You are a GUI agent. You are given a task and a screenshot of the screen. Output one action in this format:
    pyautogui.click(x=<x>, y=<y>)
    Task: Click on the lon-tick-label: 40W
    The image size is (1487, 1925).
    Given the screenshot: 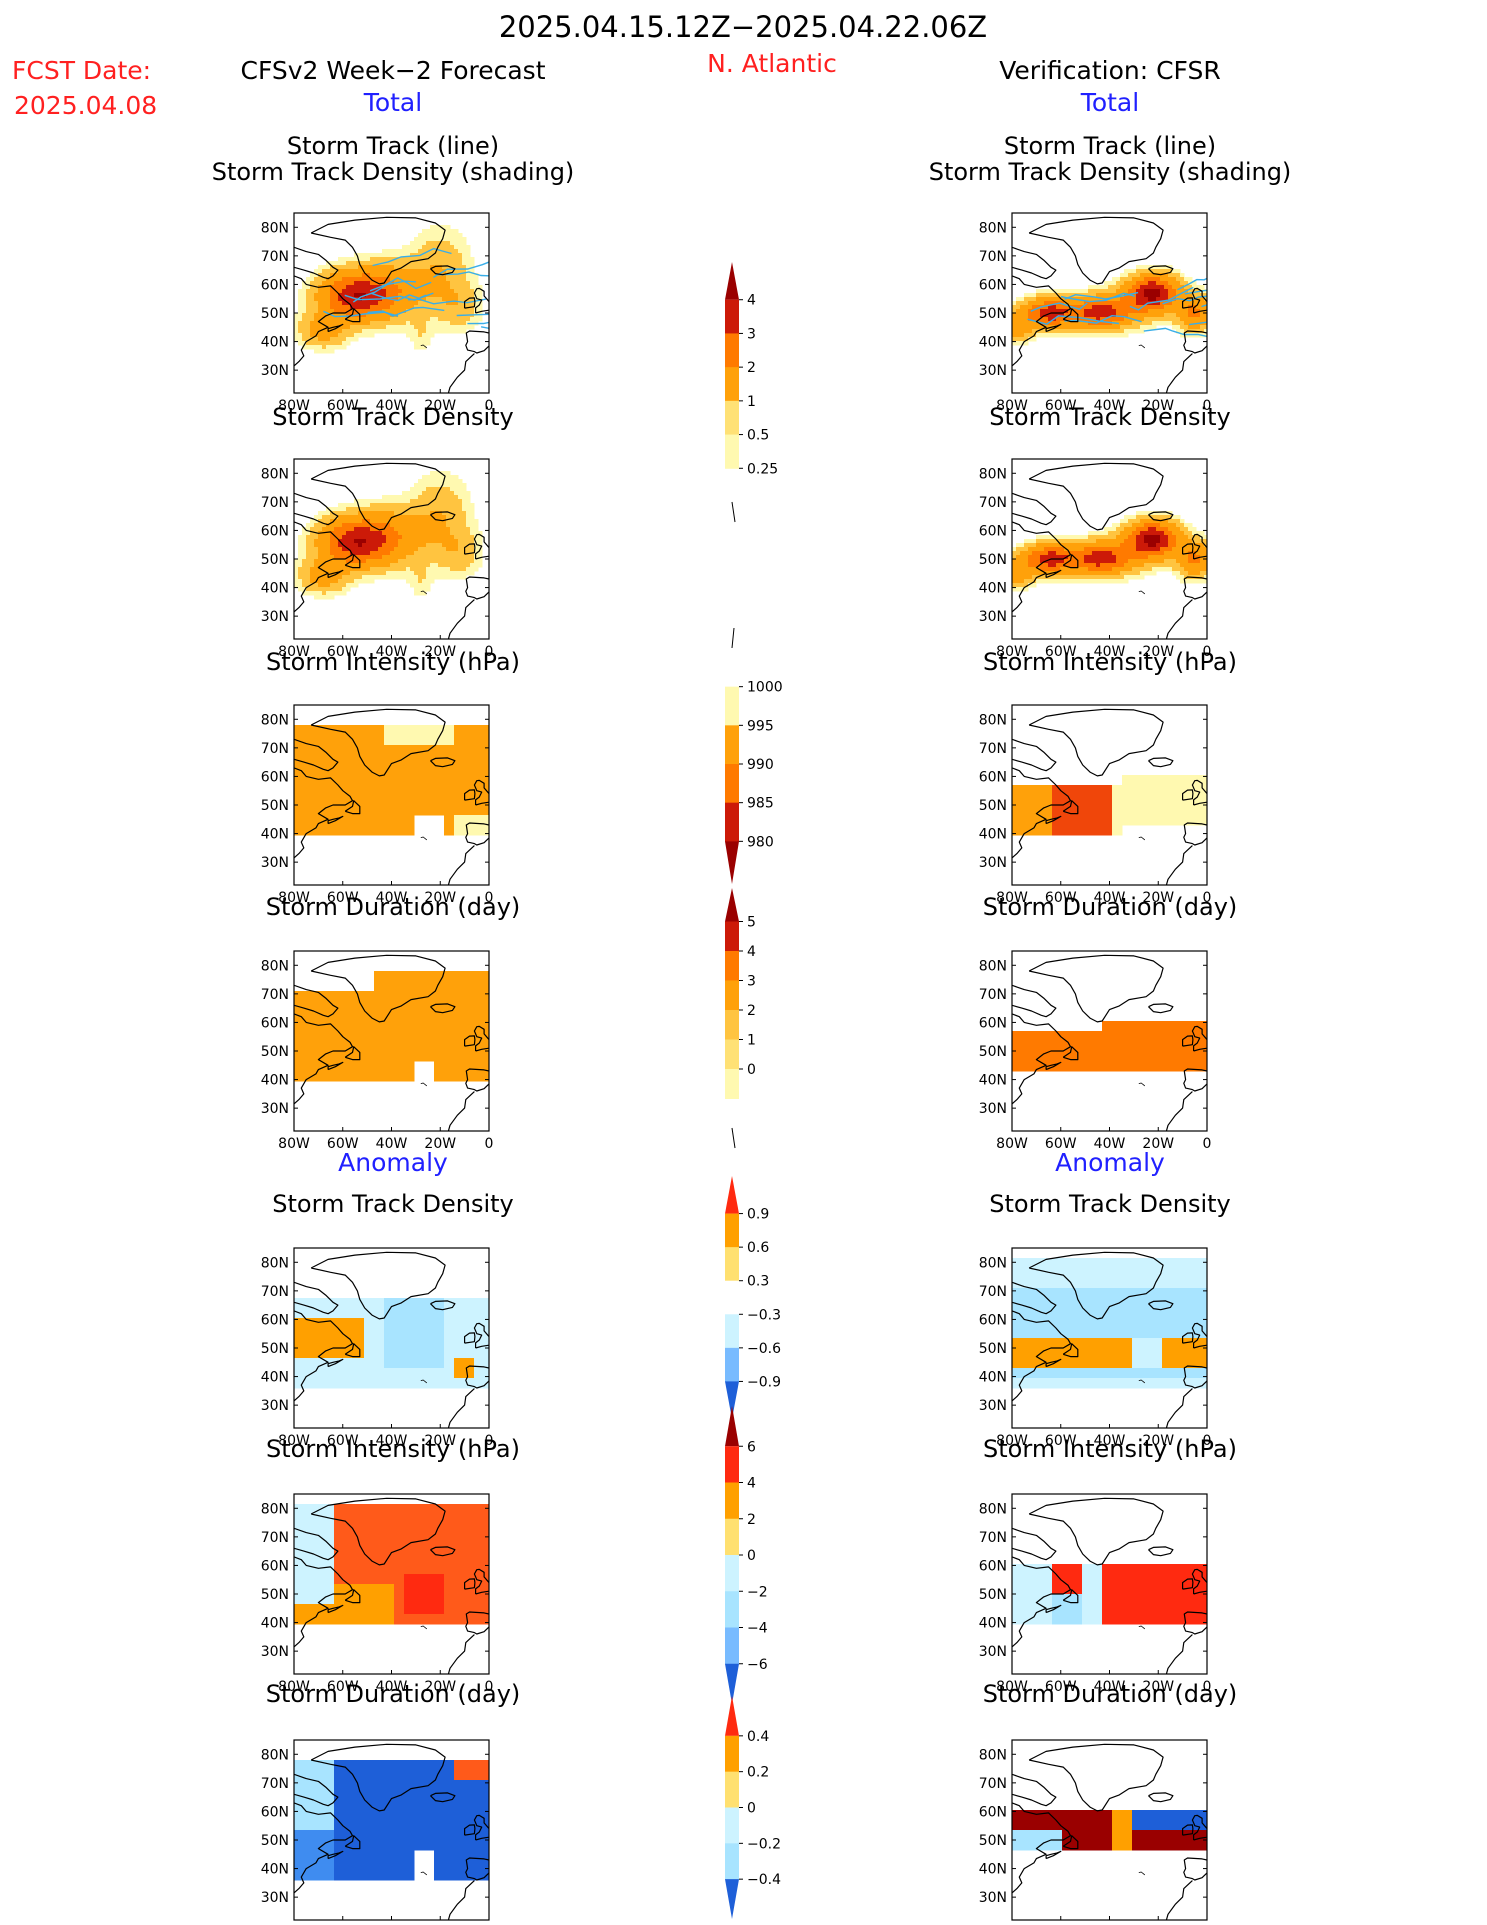 What is the action you would take?
    pyautogui.click(x=1110, y=1144)
    